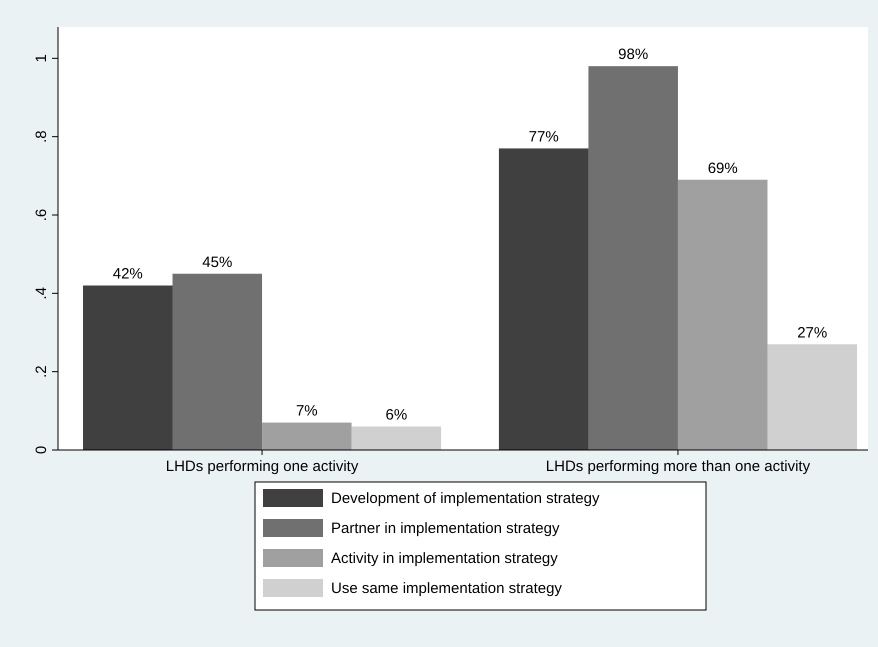 The image size is (878, 647). I want to click on data-label: 69%, so click(723, 168).